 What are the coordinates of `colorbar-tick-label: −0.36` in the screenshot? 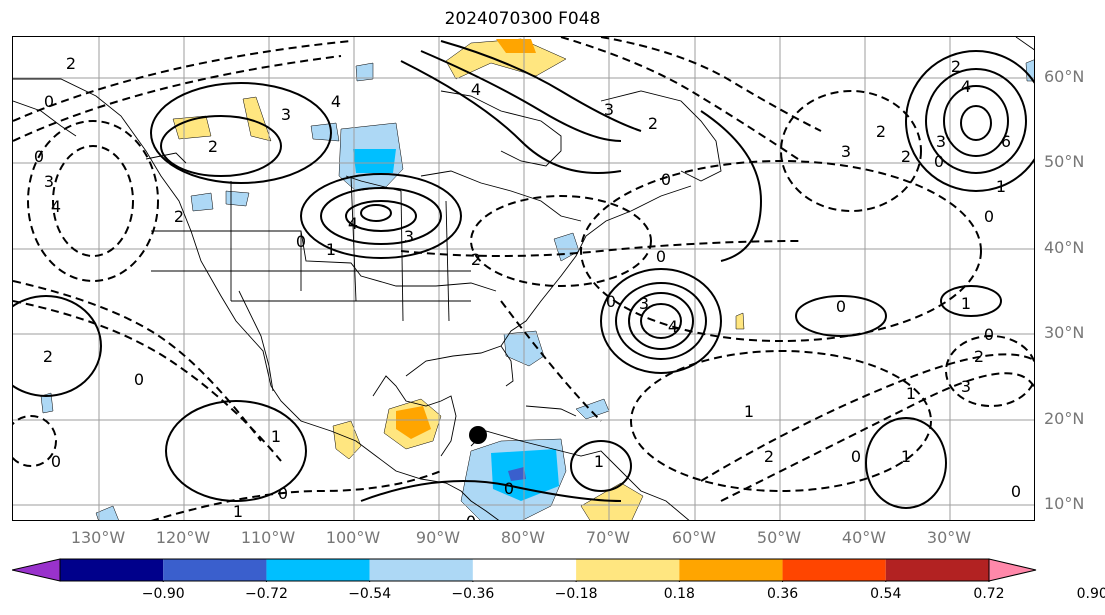 It's located at (473, 594).